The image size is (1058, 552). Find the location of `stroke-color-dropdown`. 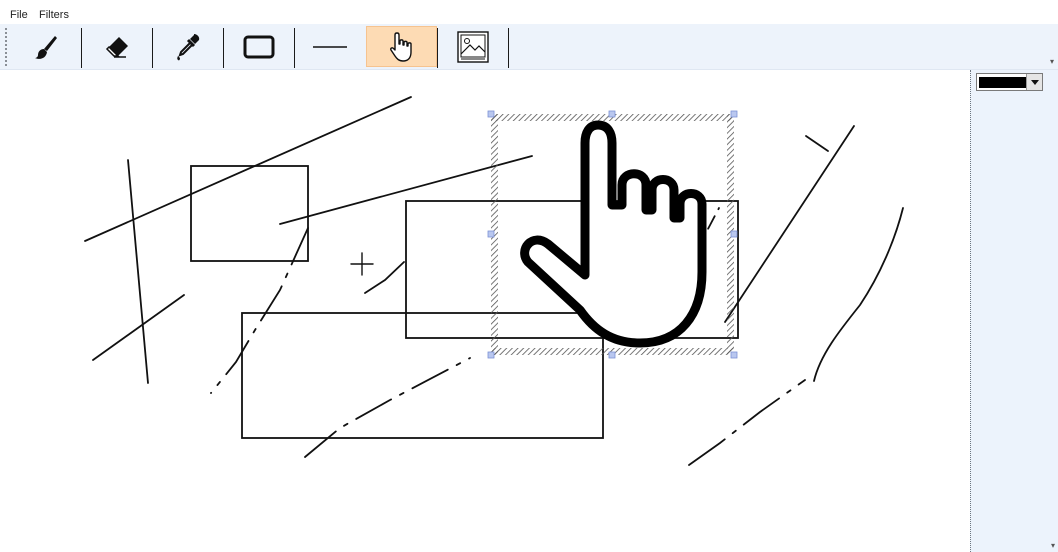

stroke-color-dropdown is located at coordinates (1009, 82).